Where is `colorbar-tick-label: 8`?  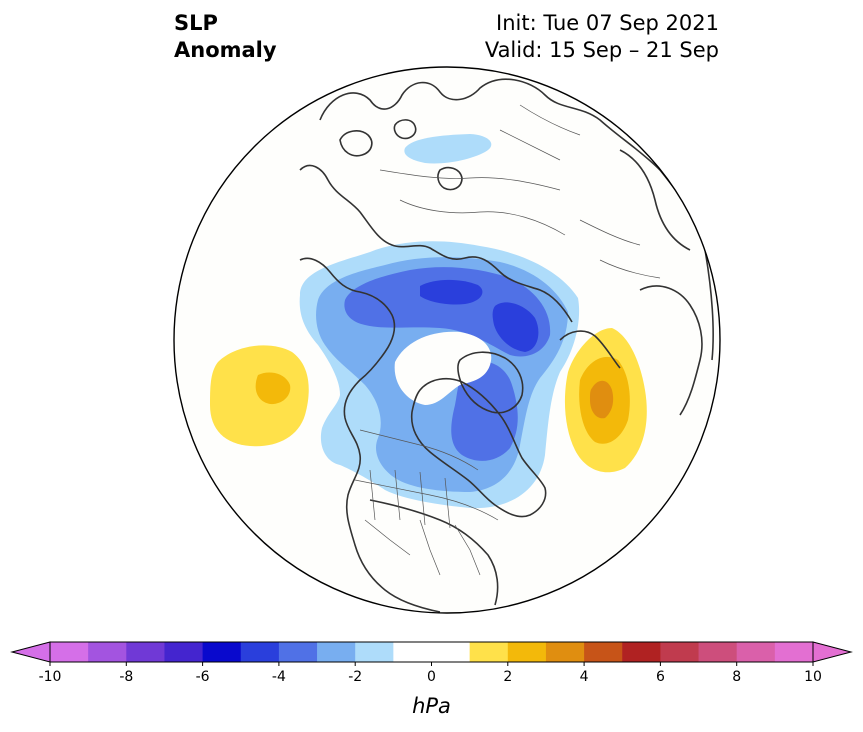
colorbar-tick-label: 8 is located at coordinates (736, 677).